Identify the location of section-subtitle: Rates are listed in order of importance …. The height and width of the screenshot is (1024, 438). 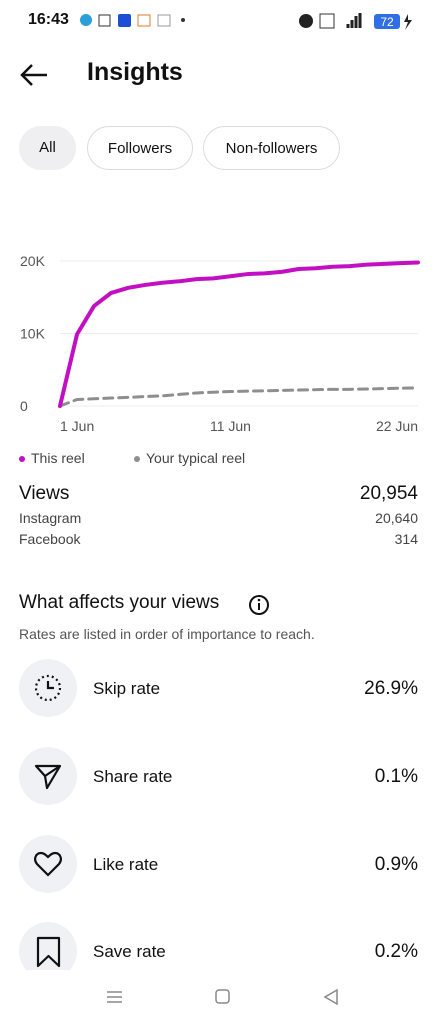
(167, 634).